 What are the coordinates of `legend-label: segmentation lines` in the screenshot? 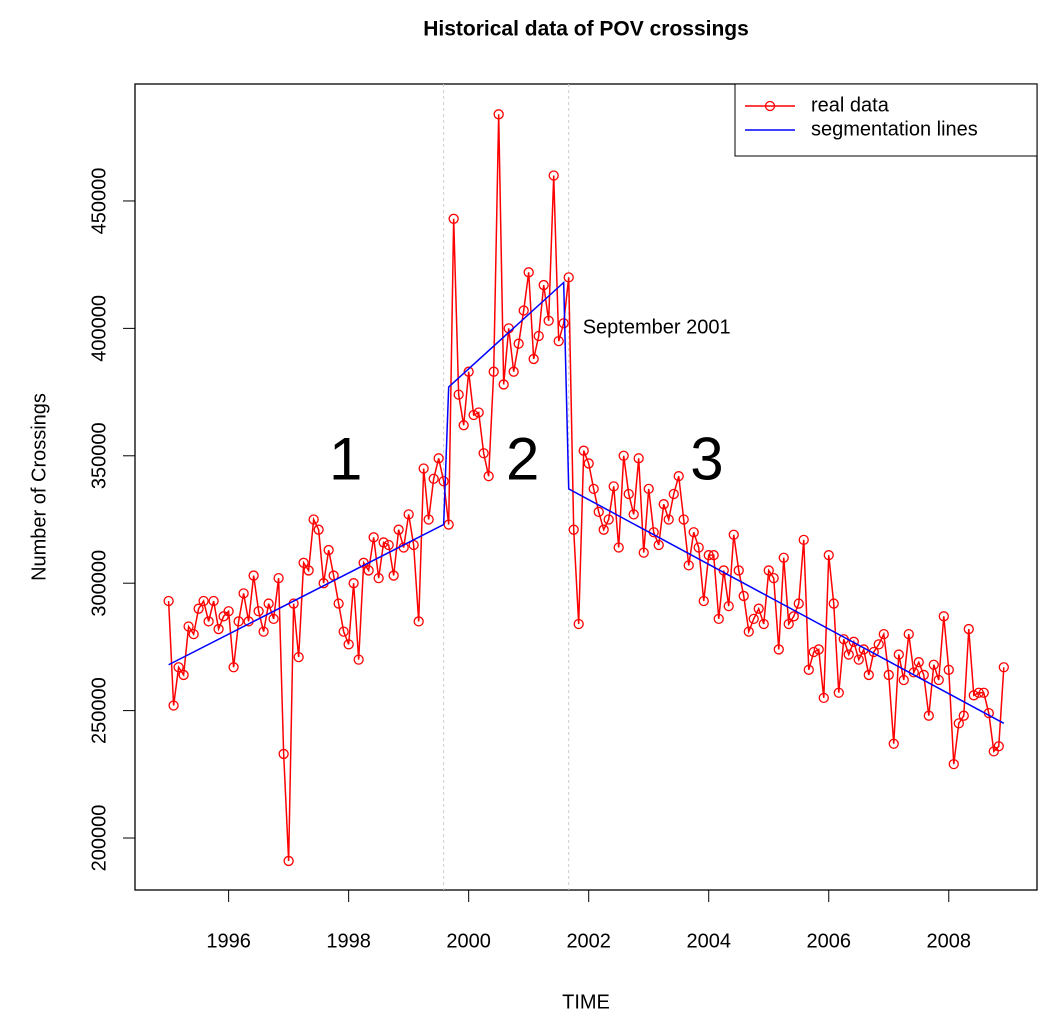 It's located at (894, 129).